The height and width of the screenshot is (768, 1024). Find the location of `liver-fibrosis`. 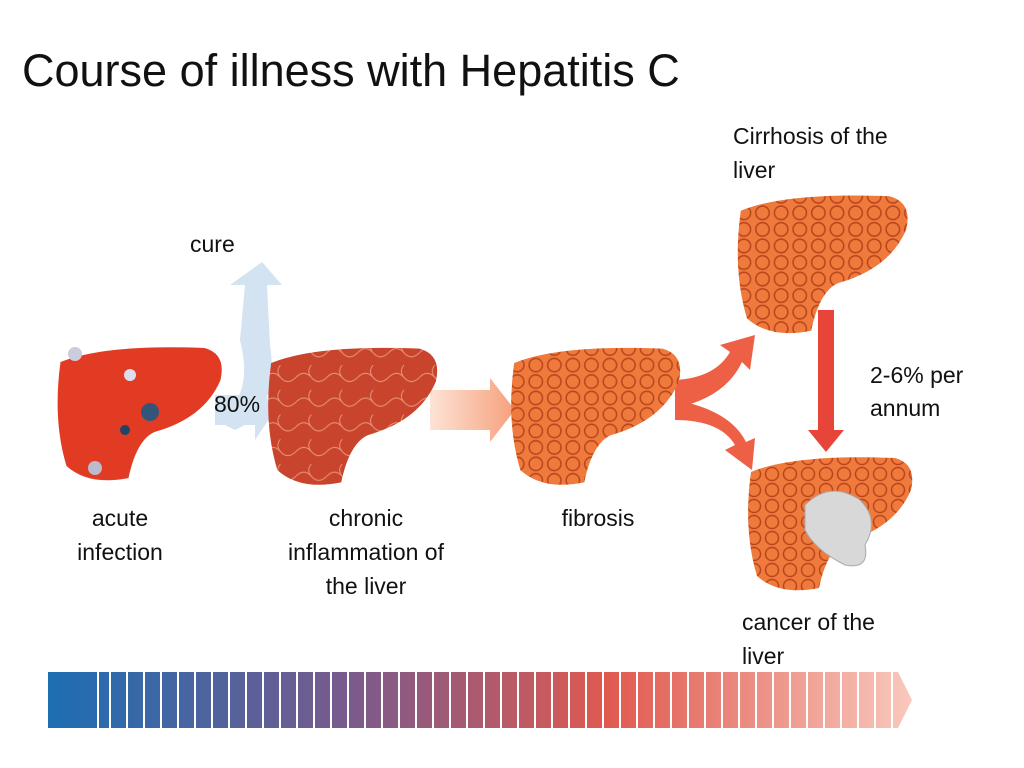

liver-fibrosis is located at coordinates (596, 416).